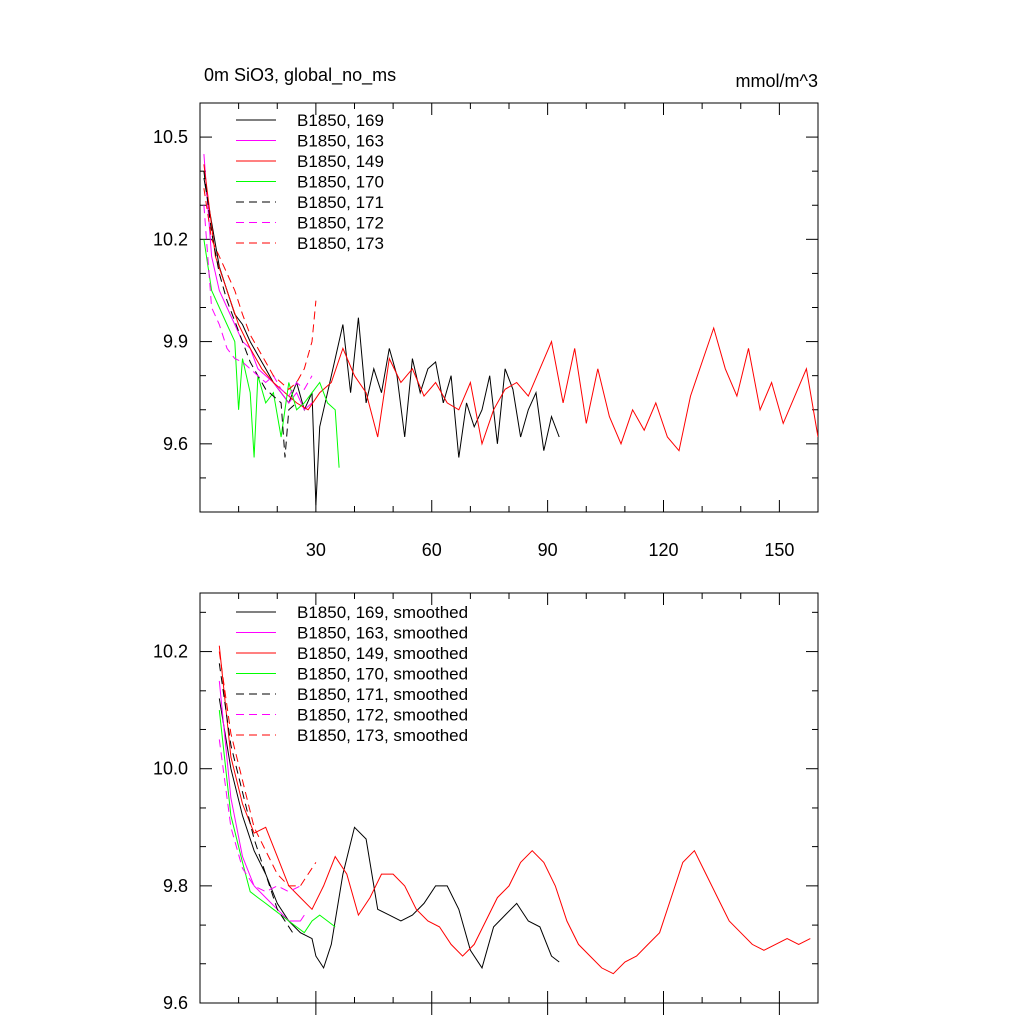  Describe the element at coordinates (170, 137) in the screenshot. I see `top-y-tick-label: 10.5` at that location.